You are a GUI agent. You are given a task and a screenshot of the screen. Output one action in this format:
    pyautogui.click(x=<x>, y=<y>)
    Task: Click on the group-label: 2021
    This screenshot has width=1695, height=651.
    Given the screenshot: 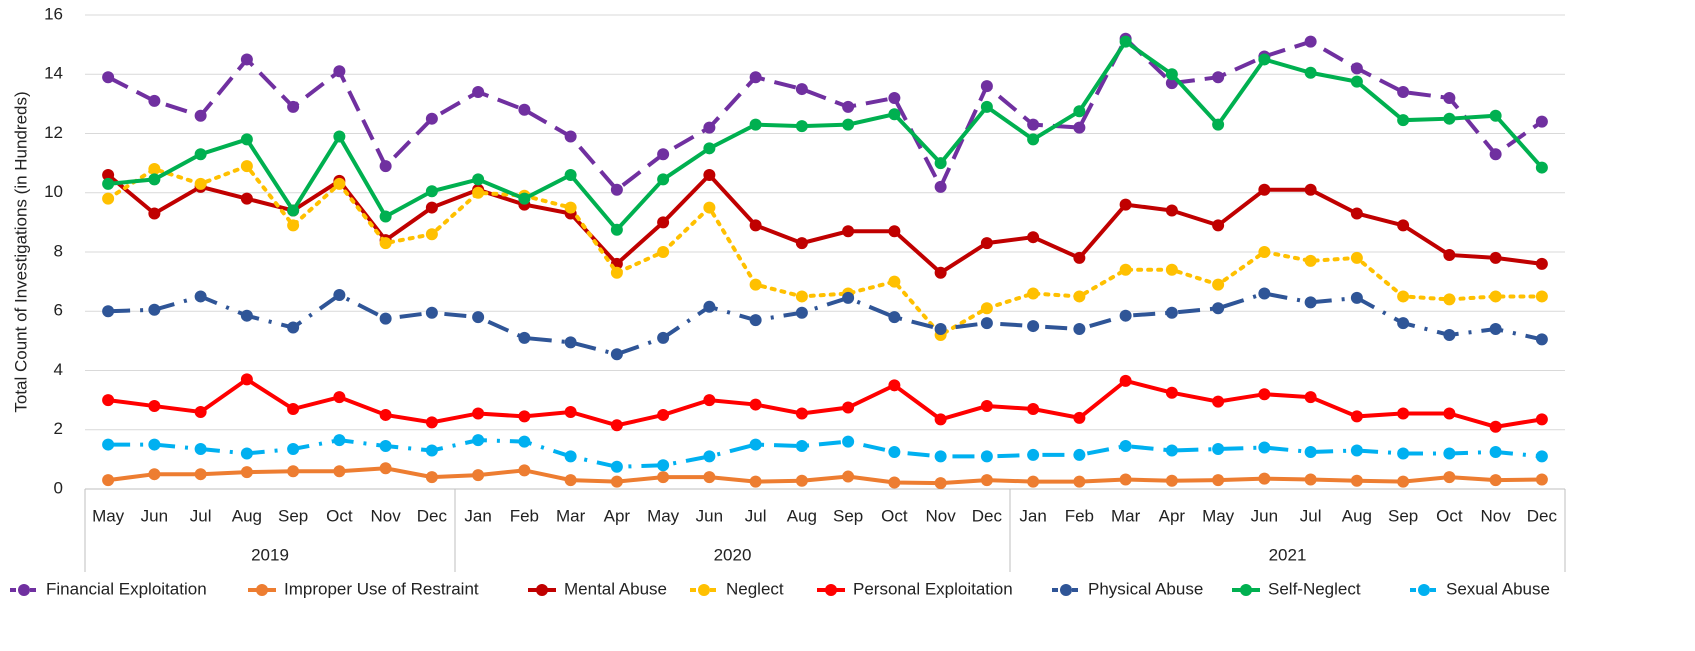 What is the action you would take?
    pyautogui.click(x=1288, y=554)
    